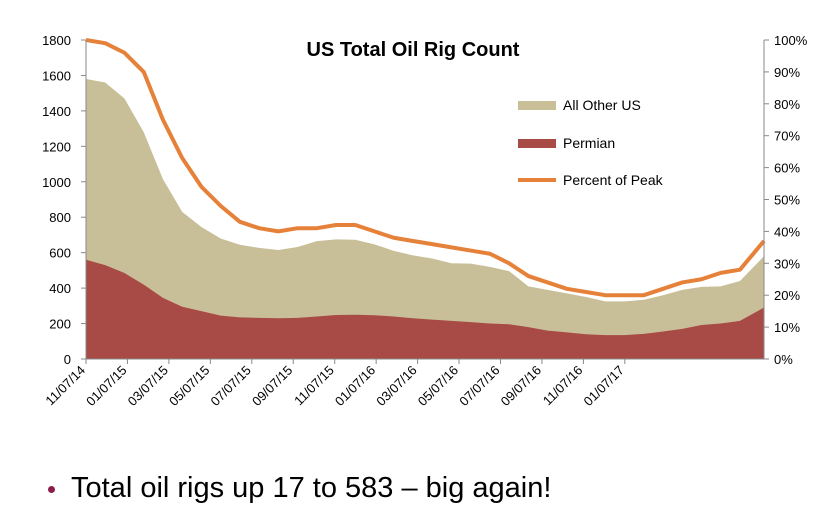 This screenshot has height=525, width=831. I want to click on x-tick-label: 09/07/15, so click(272, 386).